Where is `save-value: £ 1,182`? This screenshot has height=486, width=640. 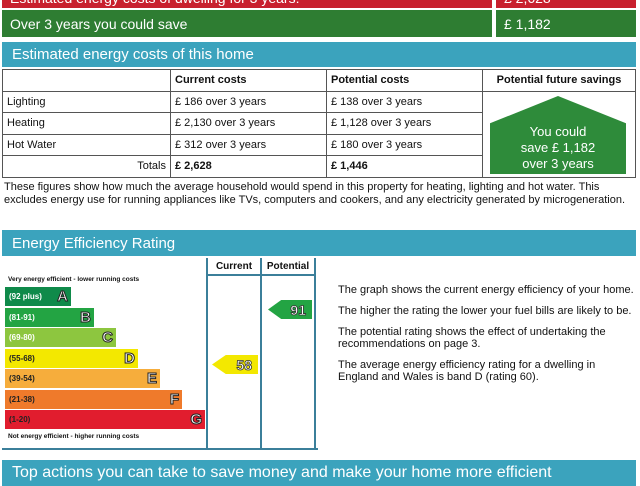
save-value: £ 1,182 is located at coordinates (566, 23).